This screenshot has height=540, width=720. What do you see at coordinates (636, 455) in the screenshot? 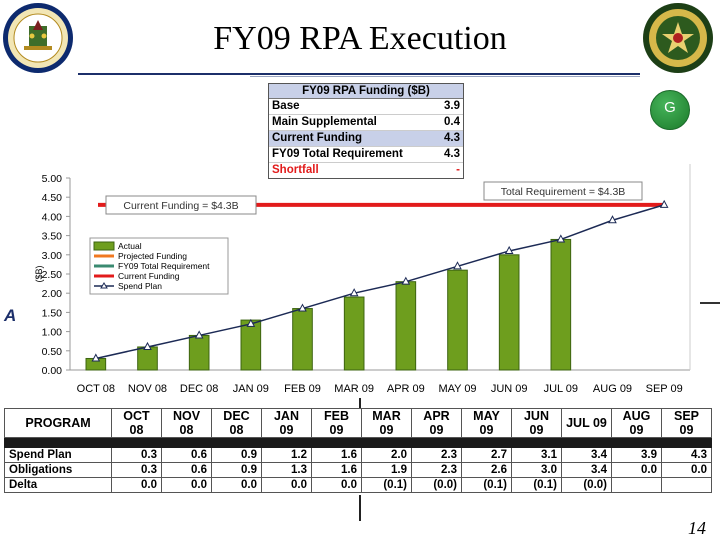
I see `table-cell: 3.9` at bounding box center [636, 455].